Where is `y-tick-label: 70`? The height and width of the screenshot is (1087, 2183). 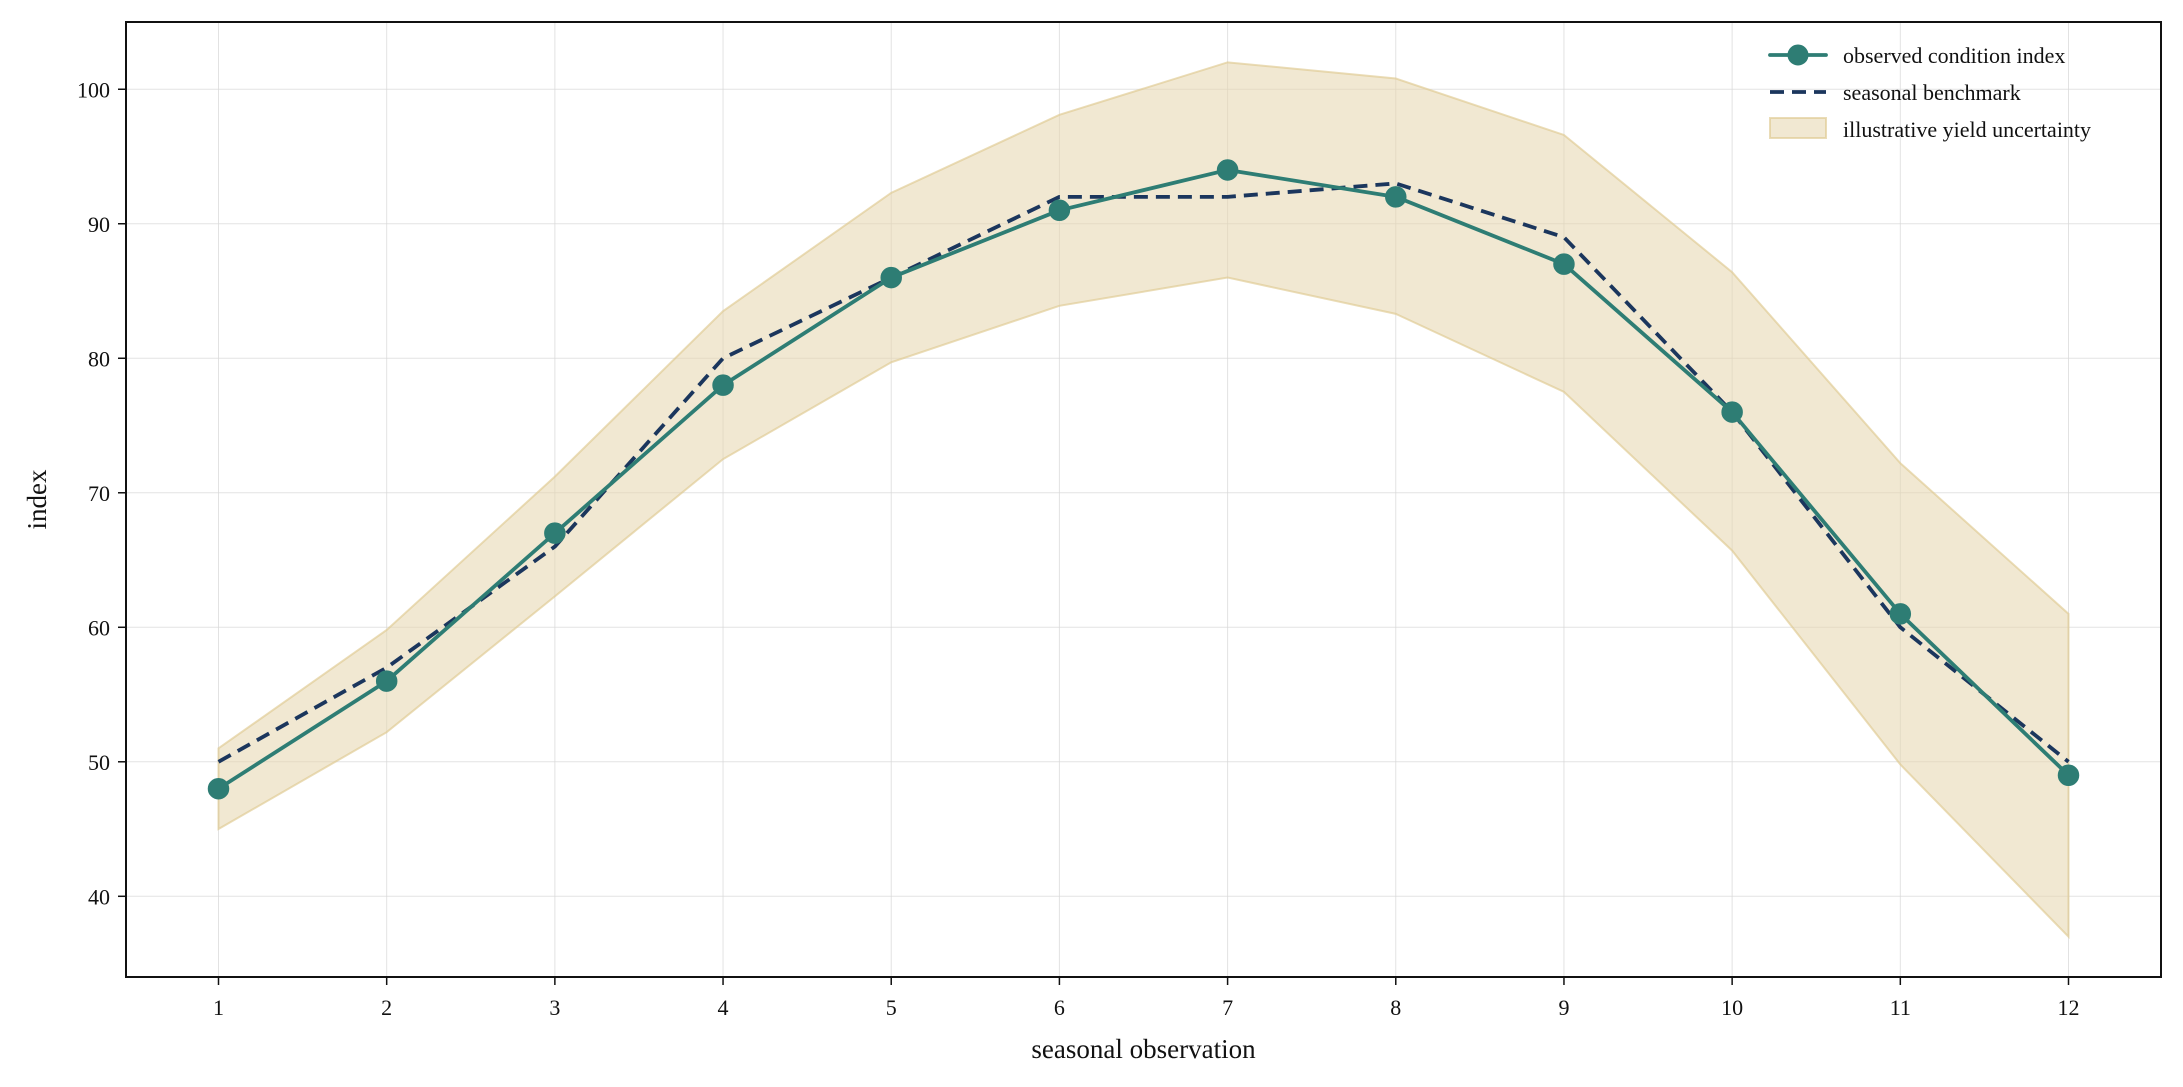 y-tick-label: 70 is located at coordinates (99, 493).